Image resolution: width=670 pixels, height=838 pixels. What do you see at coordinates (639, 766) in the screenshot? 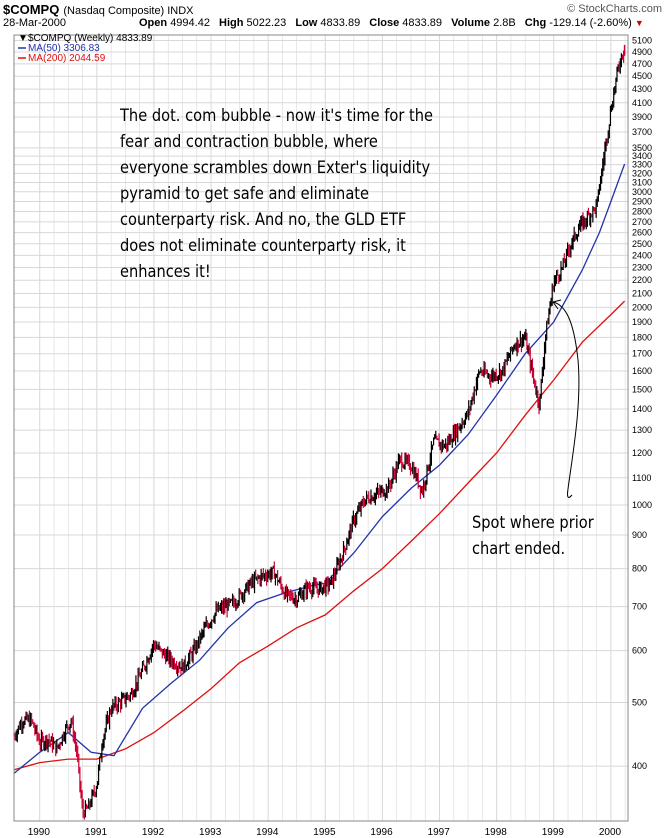
I see `y-tick-label: 400` at bounding box center [639, 766].